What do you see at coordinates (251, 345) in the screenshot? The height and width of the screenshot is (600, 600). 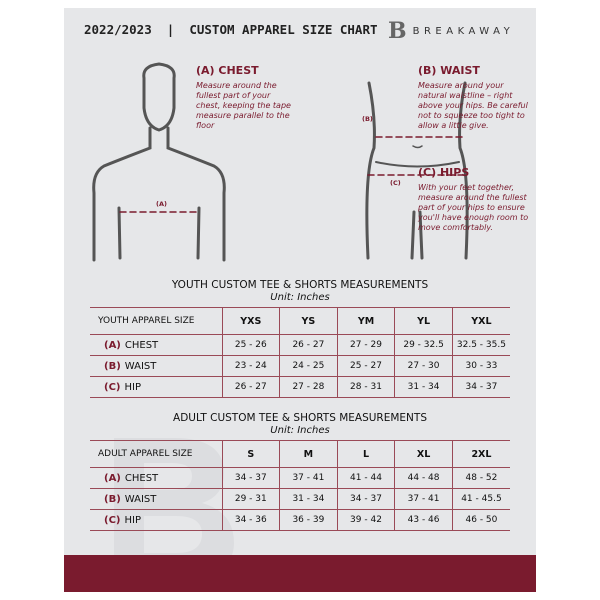 I see `table-cell: 25 - 26` at bounding box center [251, 345].